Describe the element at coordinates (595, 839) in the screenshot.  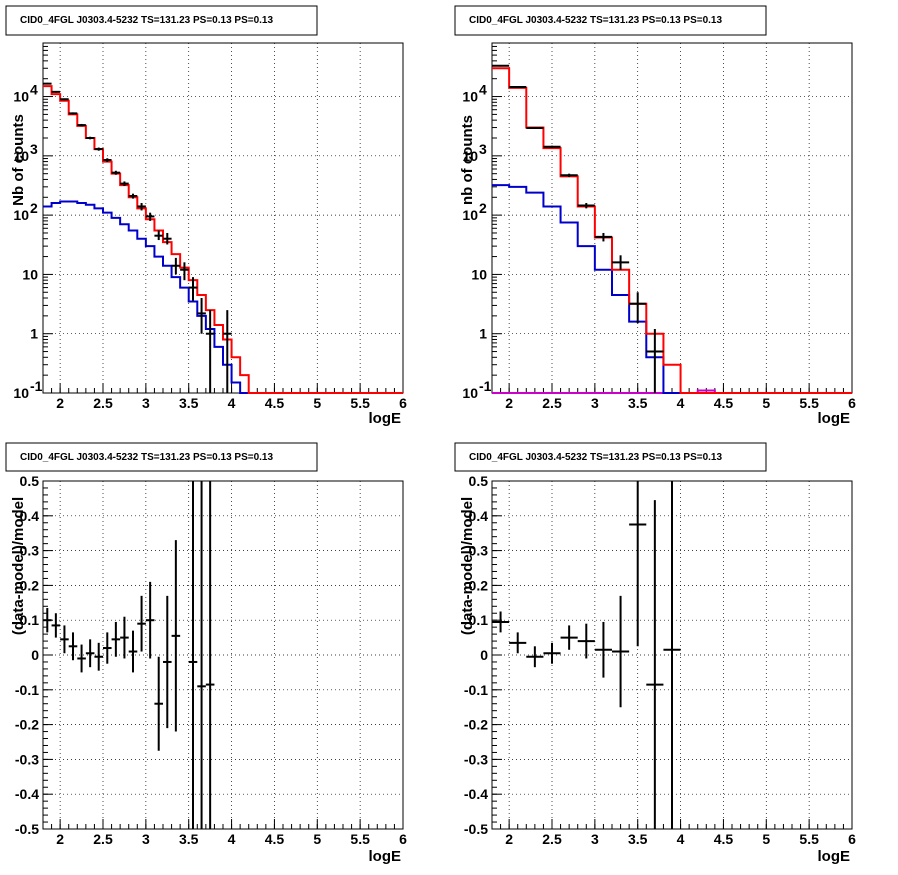
I see `x-tick-label: 3` at that location.